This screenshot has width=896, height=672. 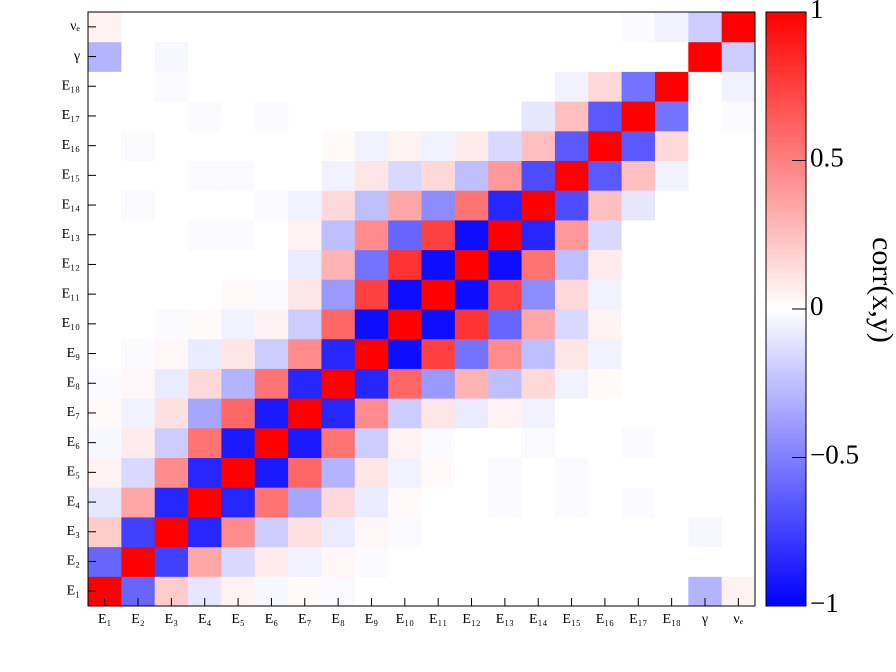 I want to click on y-tick-label: E₃, so click(x=74, y=531).